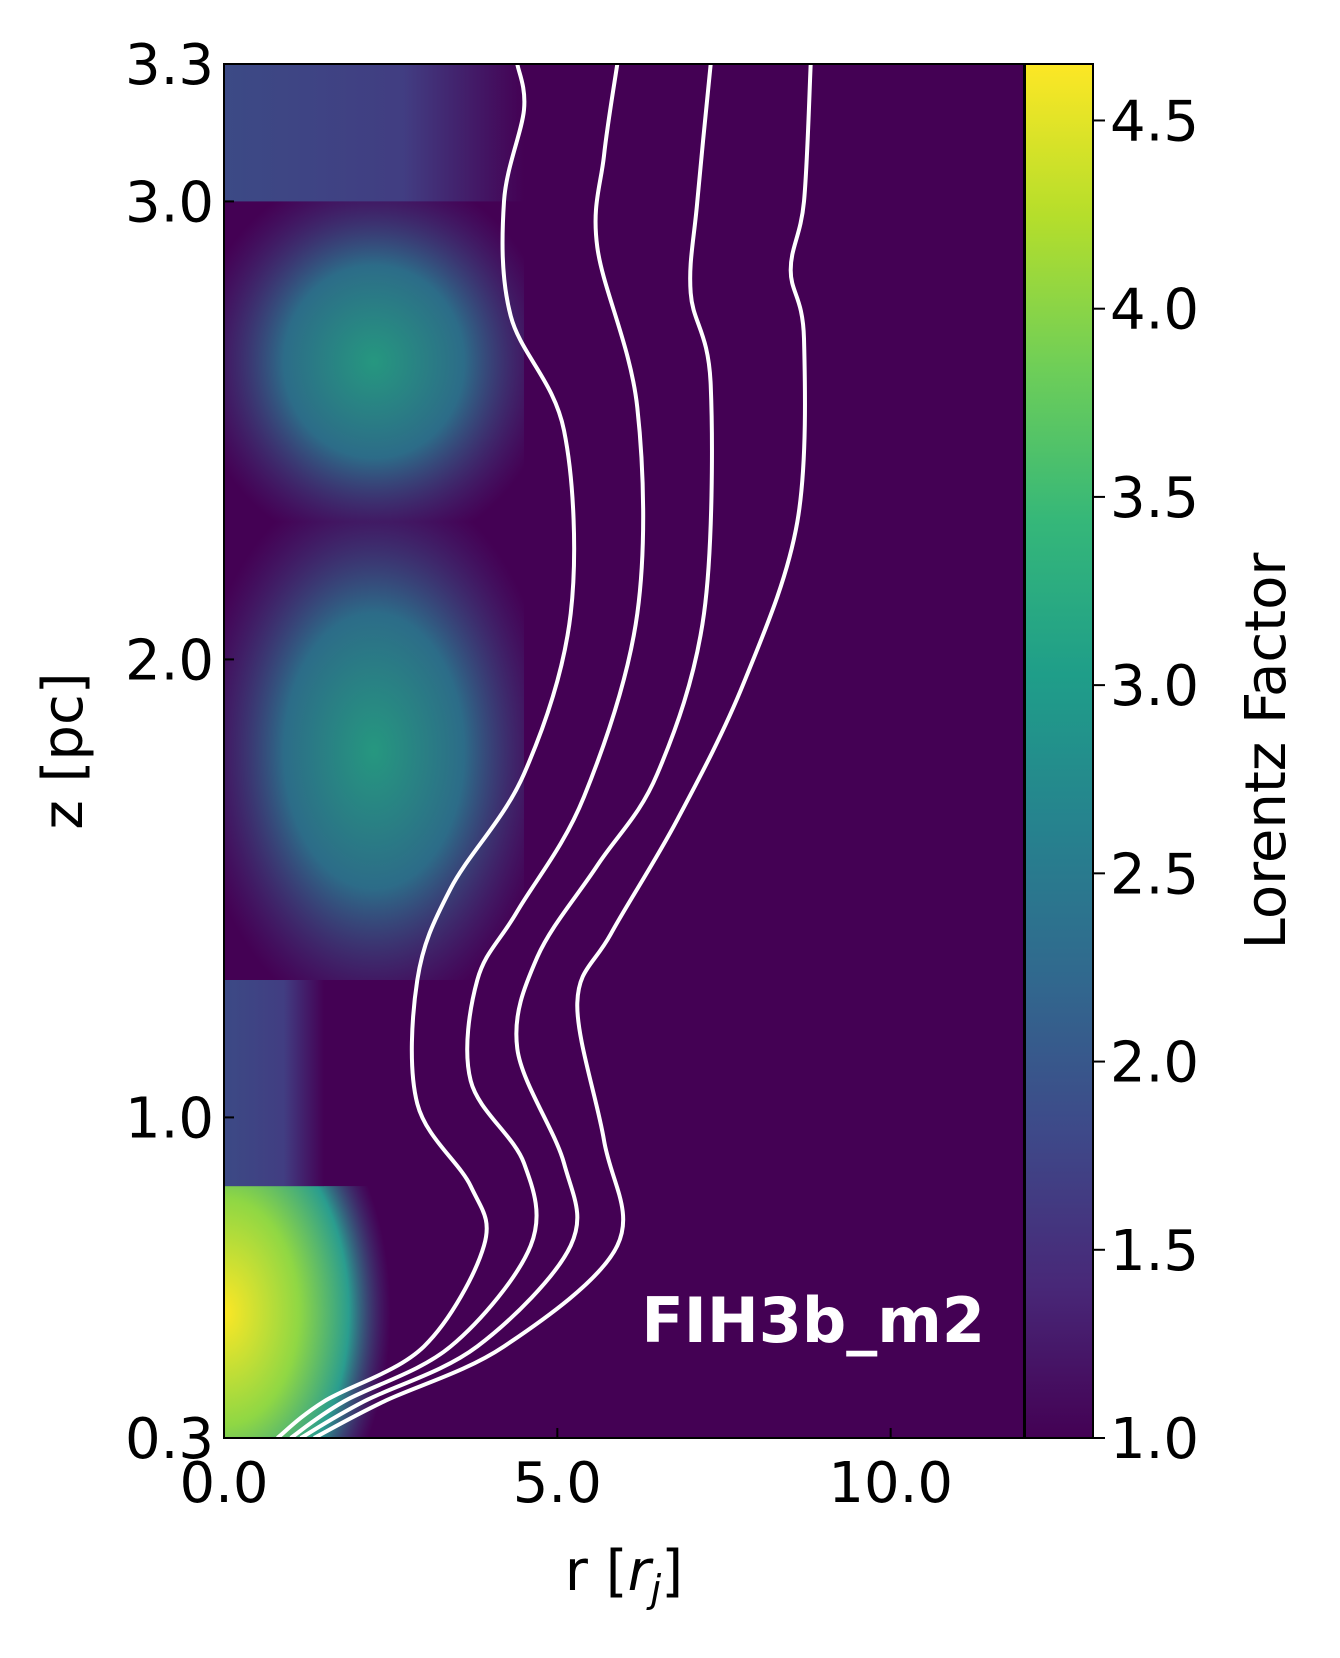 This screenshot has width=1340, height=1658. What do you see at coordinates (1154, 874) in the screenshot?
I see `colorbar-tick-label: 2.5` at bounding box center [1154, 874].